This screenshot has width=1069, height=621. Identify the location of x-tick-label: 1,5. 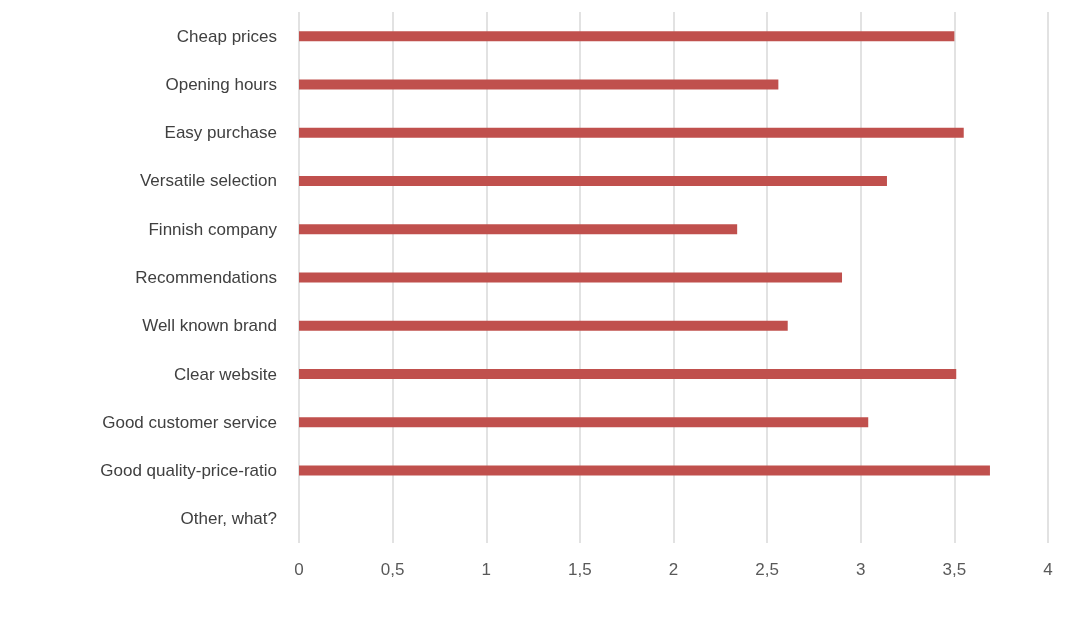
(580, 569).